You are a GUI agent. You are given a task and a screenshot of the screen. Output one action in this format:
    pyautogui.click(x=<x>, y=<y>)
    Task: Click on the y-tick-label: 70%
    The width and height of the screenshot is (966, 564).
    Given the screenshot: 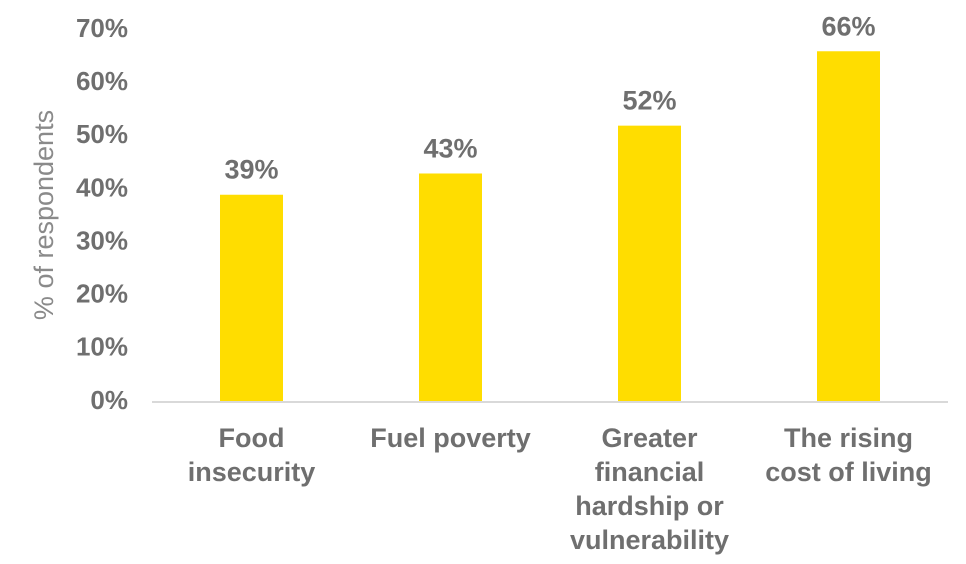 What is the action you would take?
    pyautogui.click(x=102, y=28)
    